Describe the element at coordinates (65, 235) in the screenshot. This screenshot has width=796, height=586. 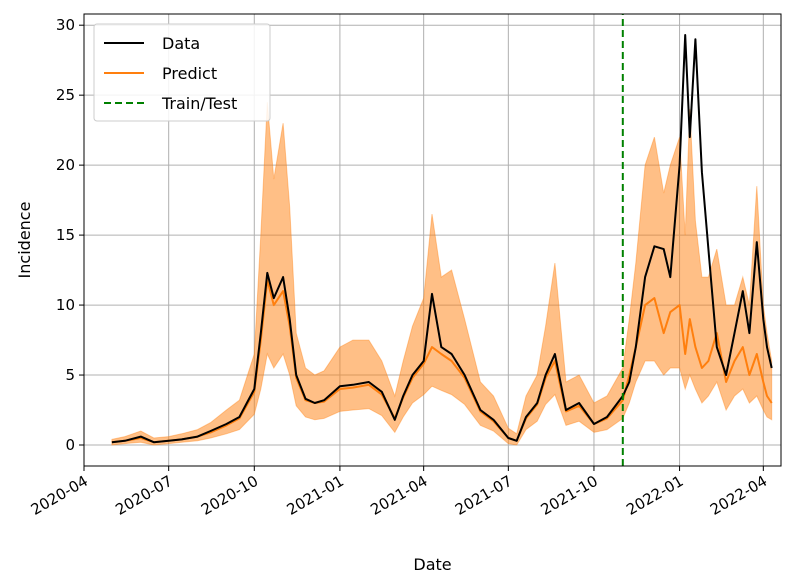
I see `y-tick-label: 15` at that location.